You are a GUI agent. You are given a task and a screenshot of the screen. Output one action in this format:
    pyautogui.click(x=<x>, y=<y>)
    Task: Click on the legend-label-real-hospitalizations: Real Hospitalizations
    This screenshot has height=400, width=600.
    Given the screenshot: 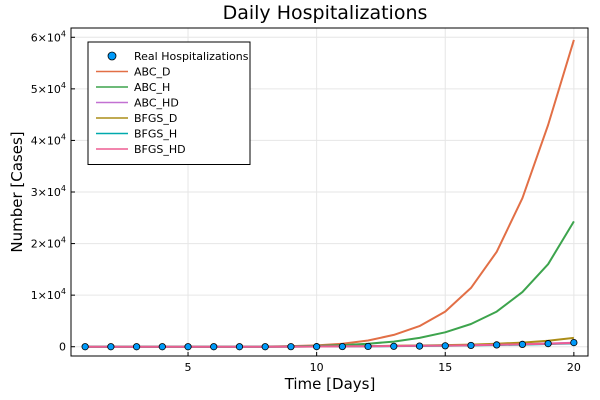 What is the action you would take?
    pyautogui.click(x=191, y=56)
    